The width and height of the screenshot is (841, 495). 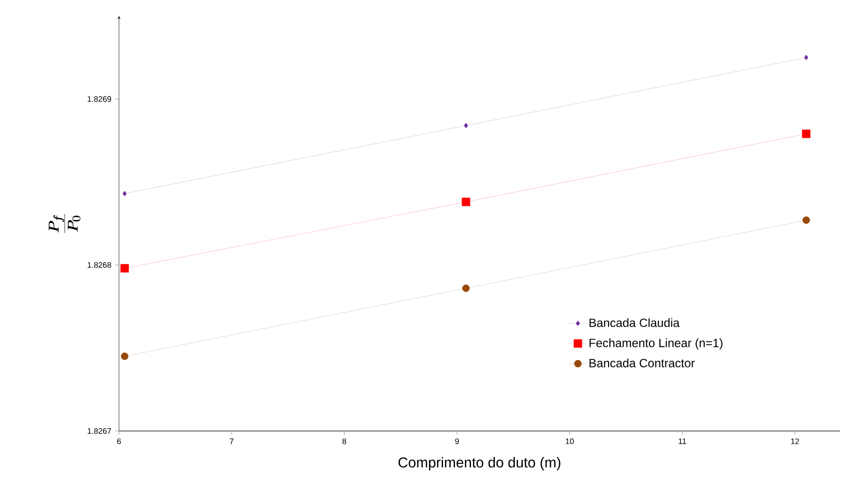 I want to click on legend-label: Fechamento Linear (n=1), so click(x=656, y=344).